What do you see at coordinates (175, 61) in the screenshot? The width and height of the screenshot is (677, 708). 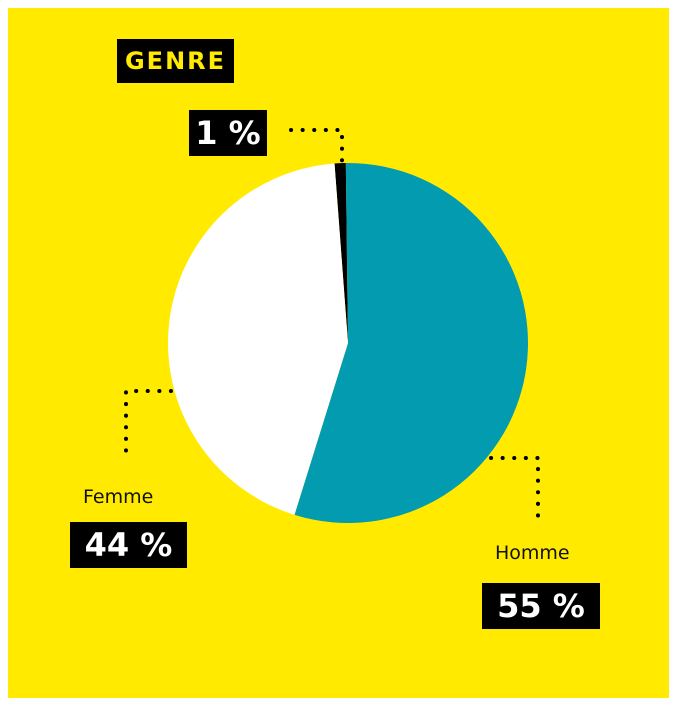 I see `chart-title: GENRE` at bounding box center [175, 61].